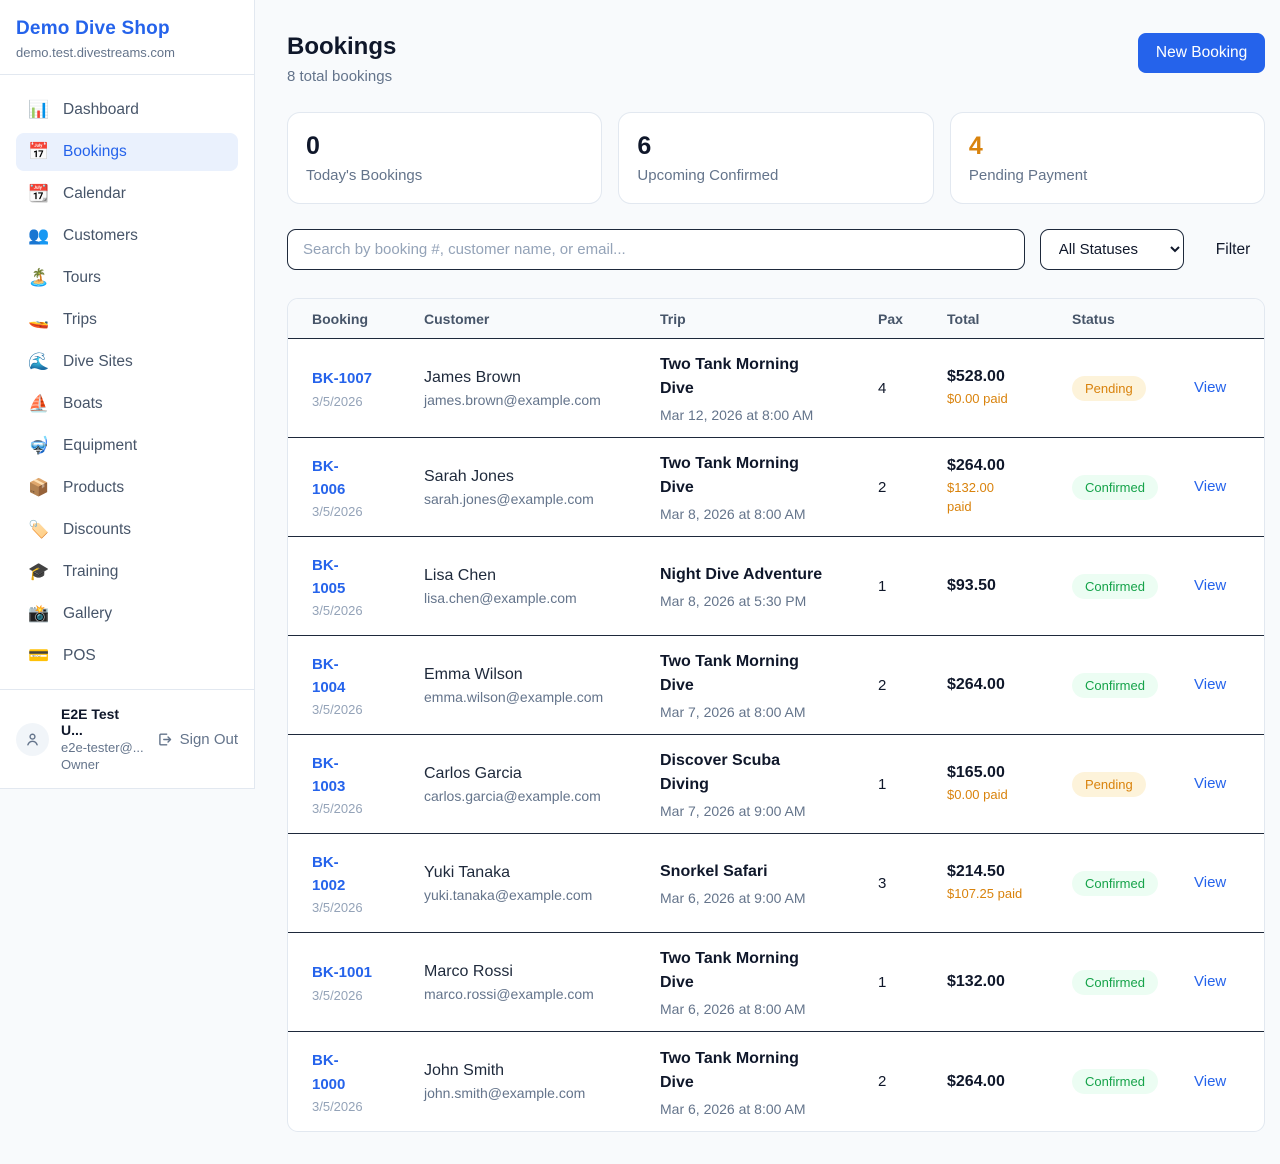 Image resolution: width=1280 pixels, height=1164 pixels. Describe the element at coordinates (39, 361) in the screenshot. I see `wave-icon: 🌊` at that location.